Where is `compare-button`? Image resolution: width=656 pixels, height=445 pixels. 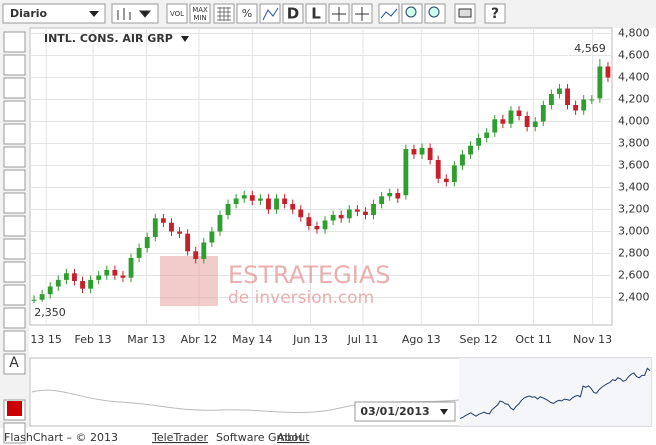 compare-button is located at coordinates (270, 13).